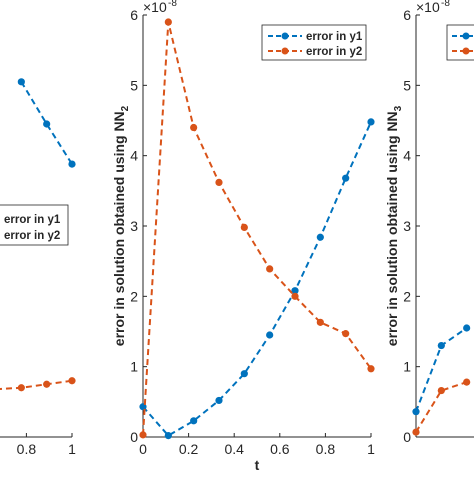  Describe the element at coordinates (285, 36) in the screenshot. I see `legend-marker-y1` at that location.